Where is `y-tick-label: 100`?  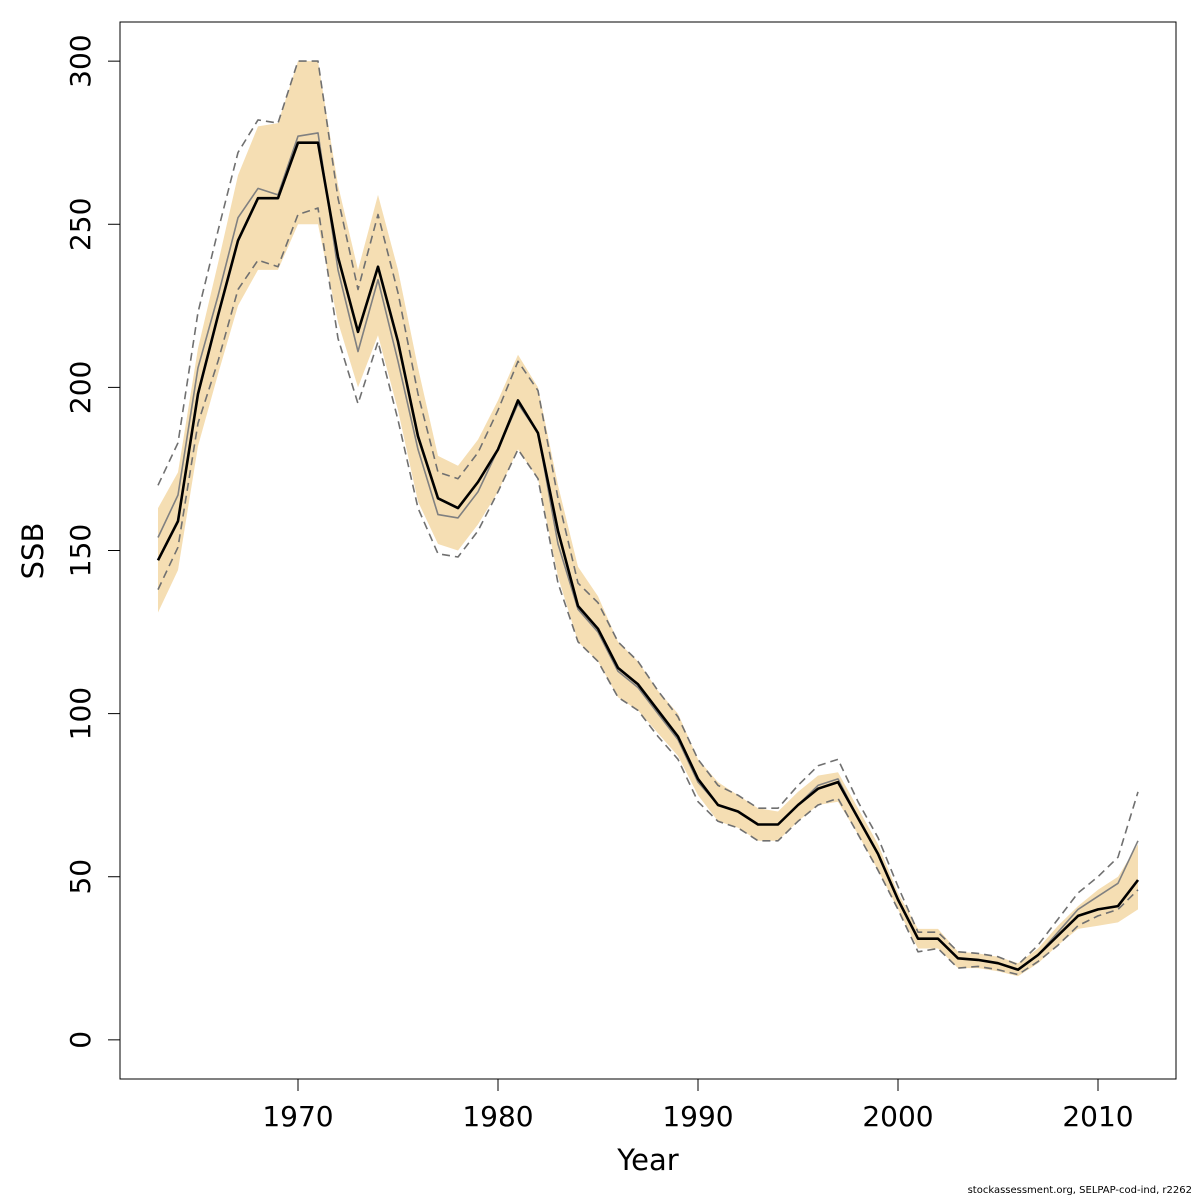 y-tick-label: 100 is located at coordinates (80, 713).